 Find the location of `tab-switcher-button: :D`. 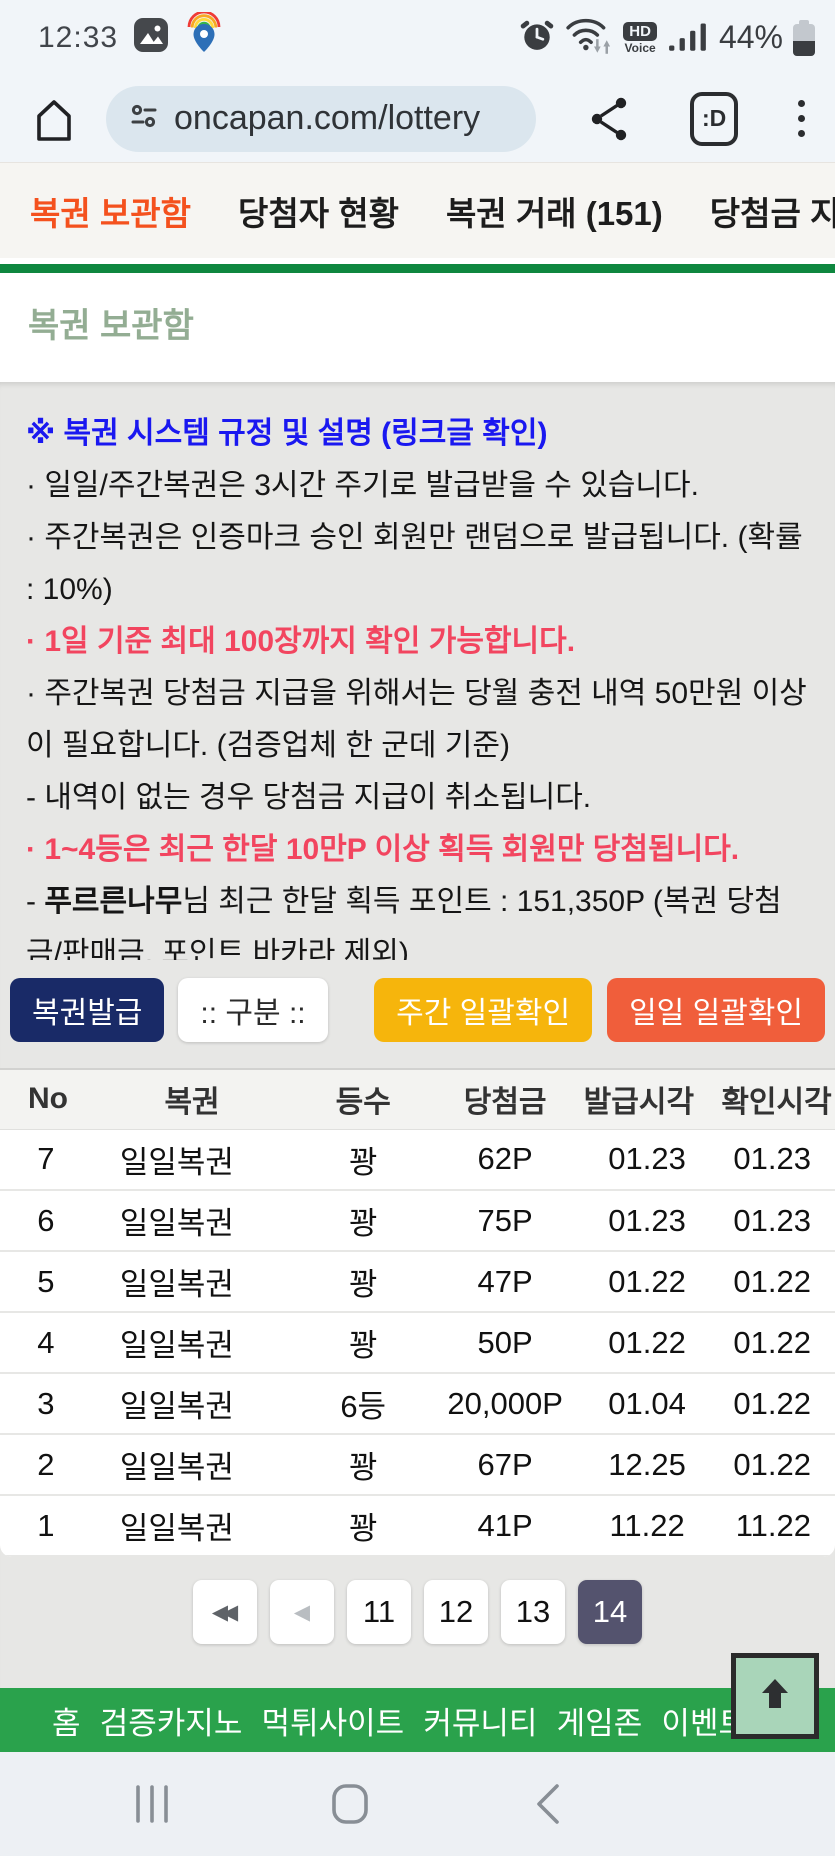

tab-switcher-button: :D is located at coordinates (714, 118).